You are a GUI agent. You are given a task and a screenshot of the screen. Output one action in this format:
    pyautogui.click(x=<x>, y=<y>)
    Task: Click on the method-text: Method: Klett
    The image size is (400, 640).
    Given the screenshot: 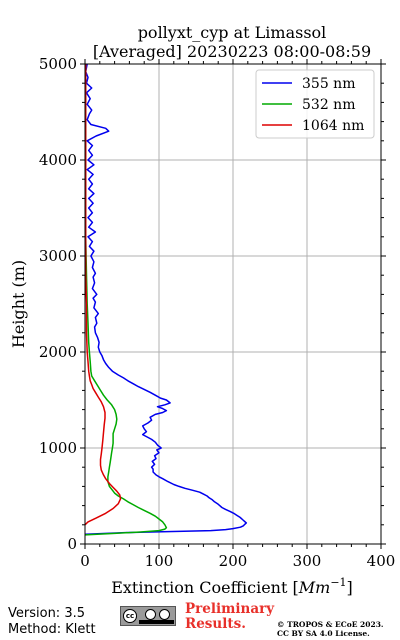 What is the action you would take?
    pyautogui.click(x=52, y=629)
    